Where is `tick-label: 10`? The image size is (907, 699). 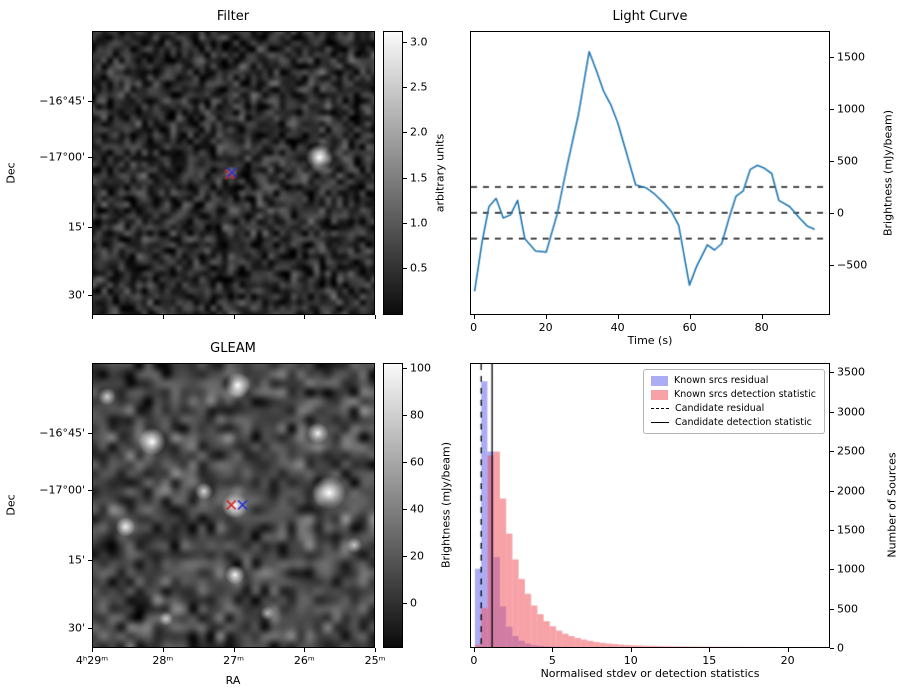 tick-label: 10 is located at coordinates (630, 660).